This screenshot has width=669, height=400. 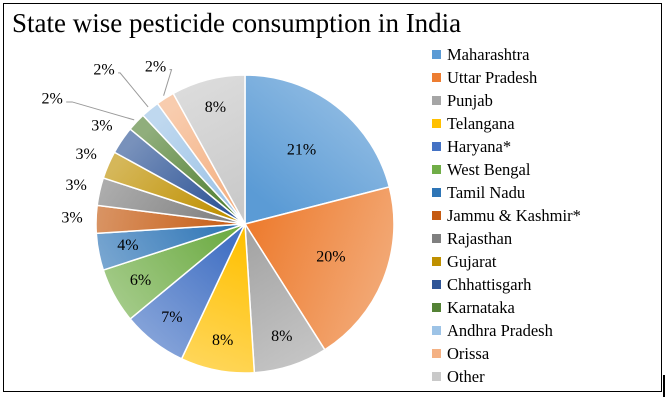 I want to click on legend-item-other: Other, so click(x=506, y=376).